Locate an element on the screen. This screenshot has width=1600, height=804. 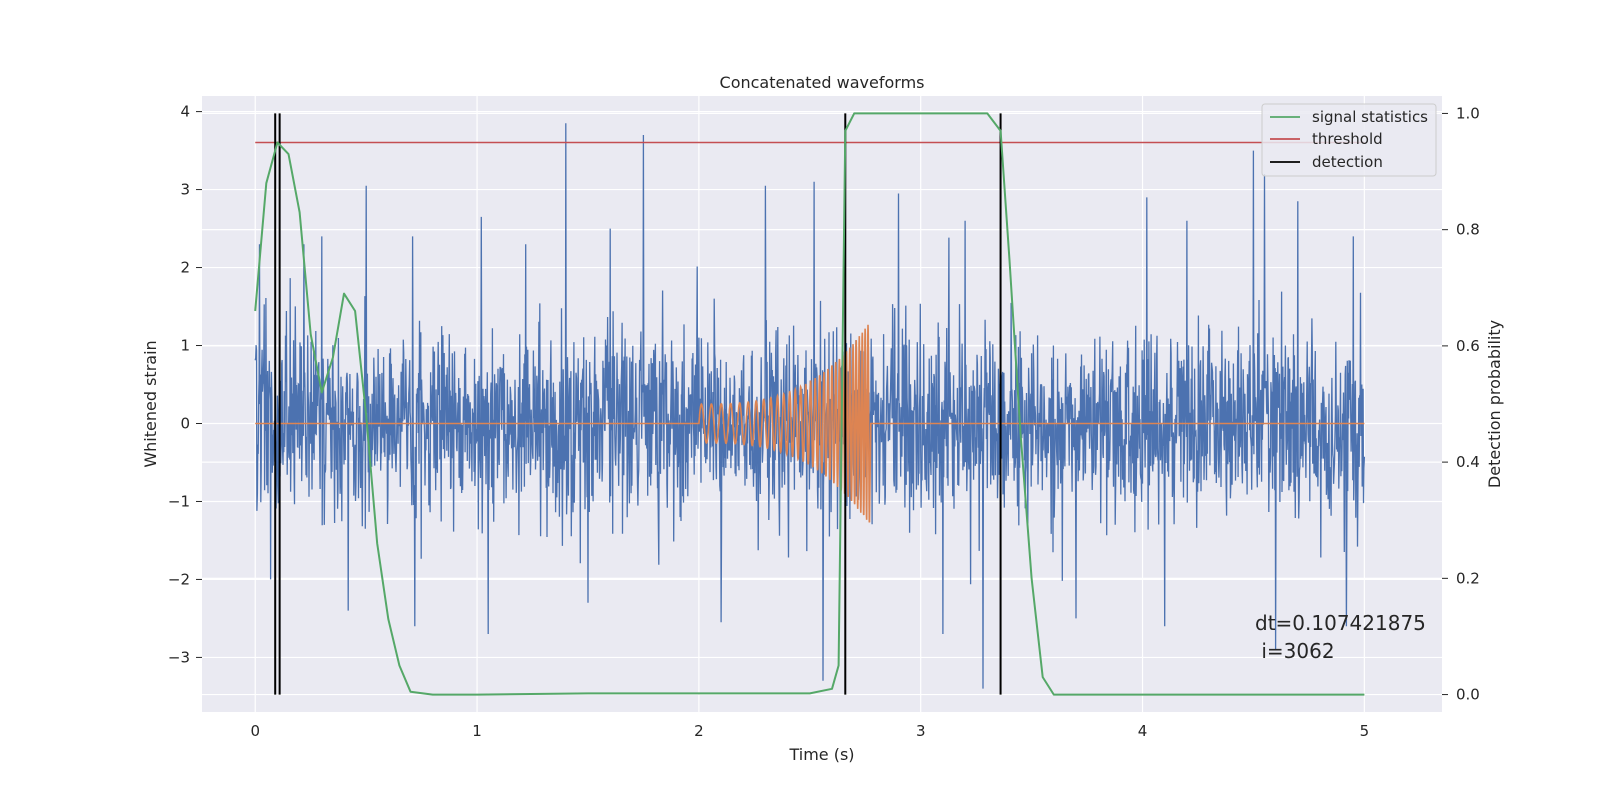
legend-label-detection: detection is located at coordinates (1347, 162).